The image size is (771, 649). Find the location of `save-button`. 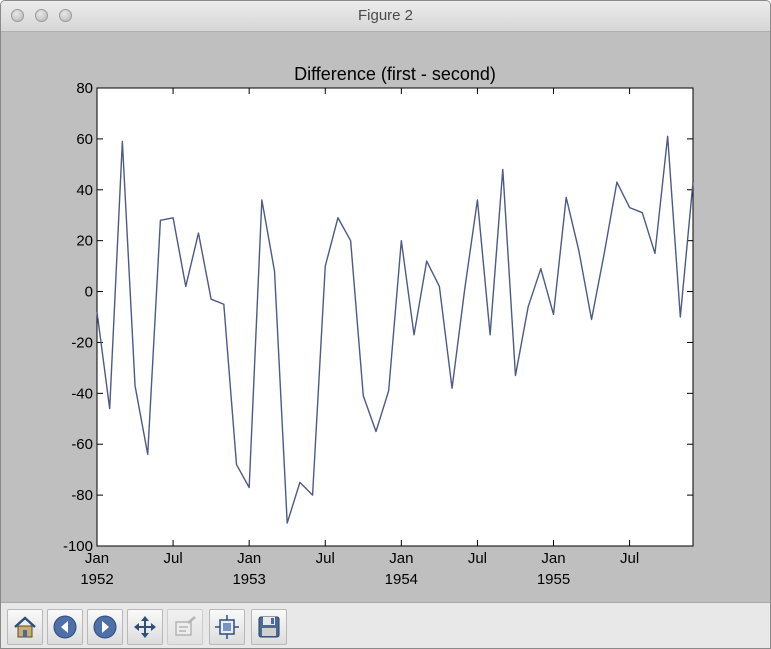

save-button is located at coordinates (269, 627).